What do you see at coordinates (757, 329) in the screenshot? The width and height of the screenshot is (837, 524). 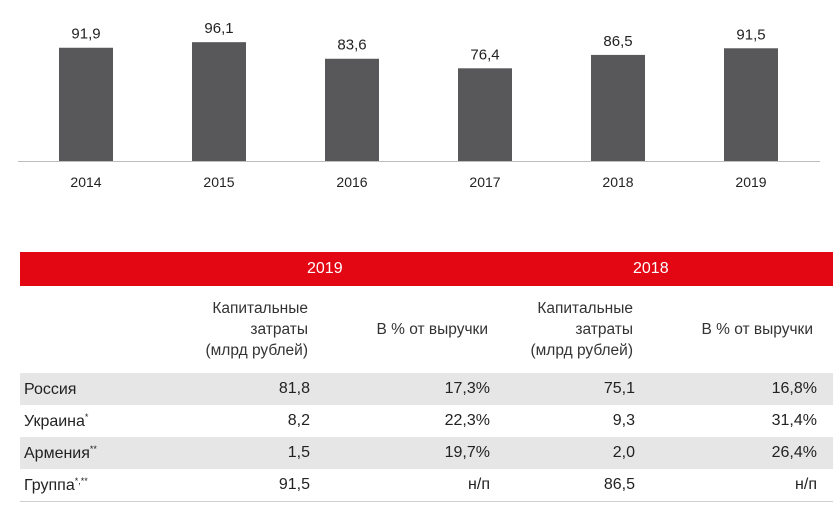 I see `pct-2018-header: В % от выручки` at bounding box center [757, 329].